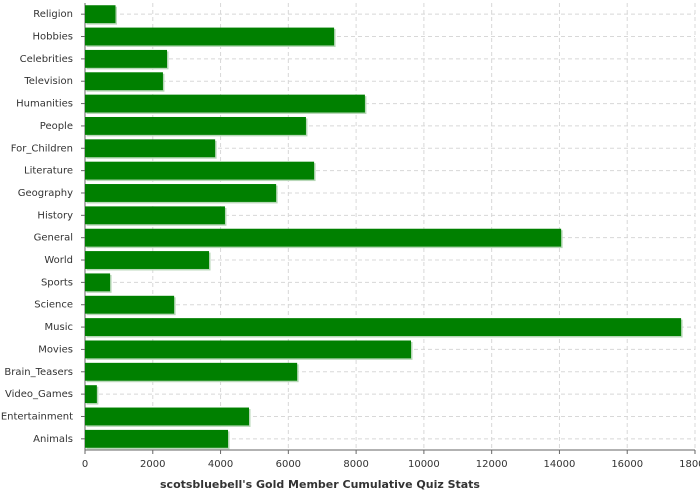 The image size is (700, 500). What do you see at coordinates (44, 104) in the screenshot?
I see `y-tick-label: Humanities` at bounding box center [44, 104].